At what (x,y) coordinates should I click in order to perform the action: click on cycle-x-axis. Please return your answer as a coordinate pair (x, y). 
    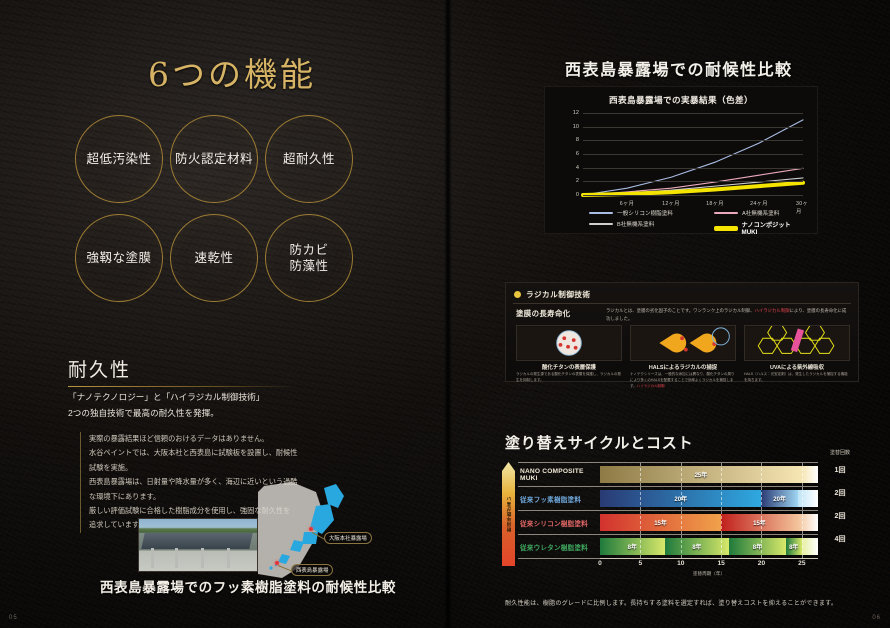
    Looking at the image, I should click on (709, 558).